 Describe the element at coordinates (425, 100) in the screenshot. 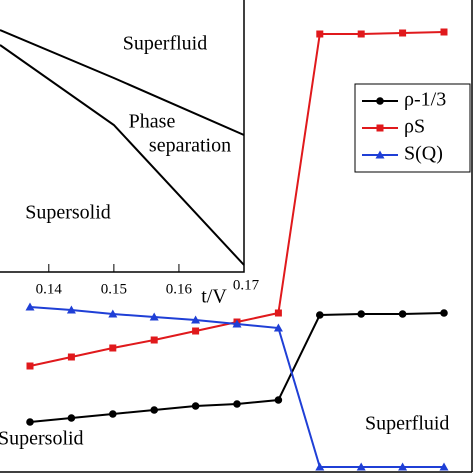

I see `legend-label: ρ-1/3` at that location.